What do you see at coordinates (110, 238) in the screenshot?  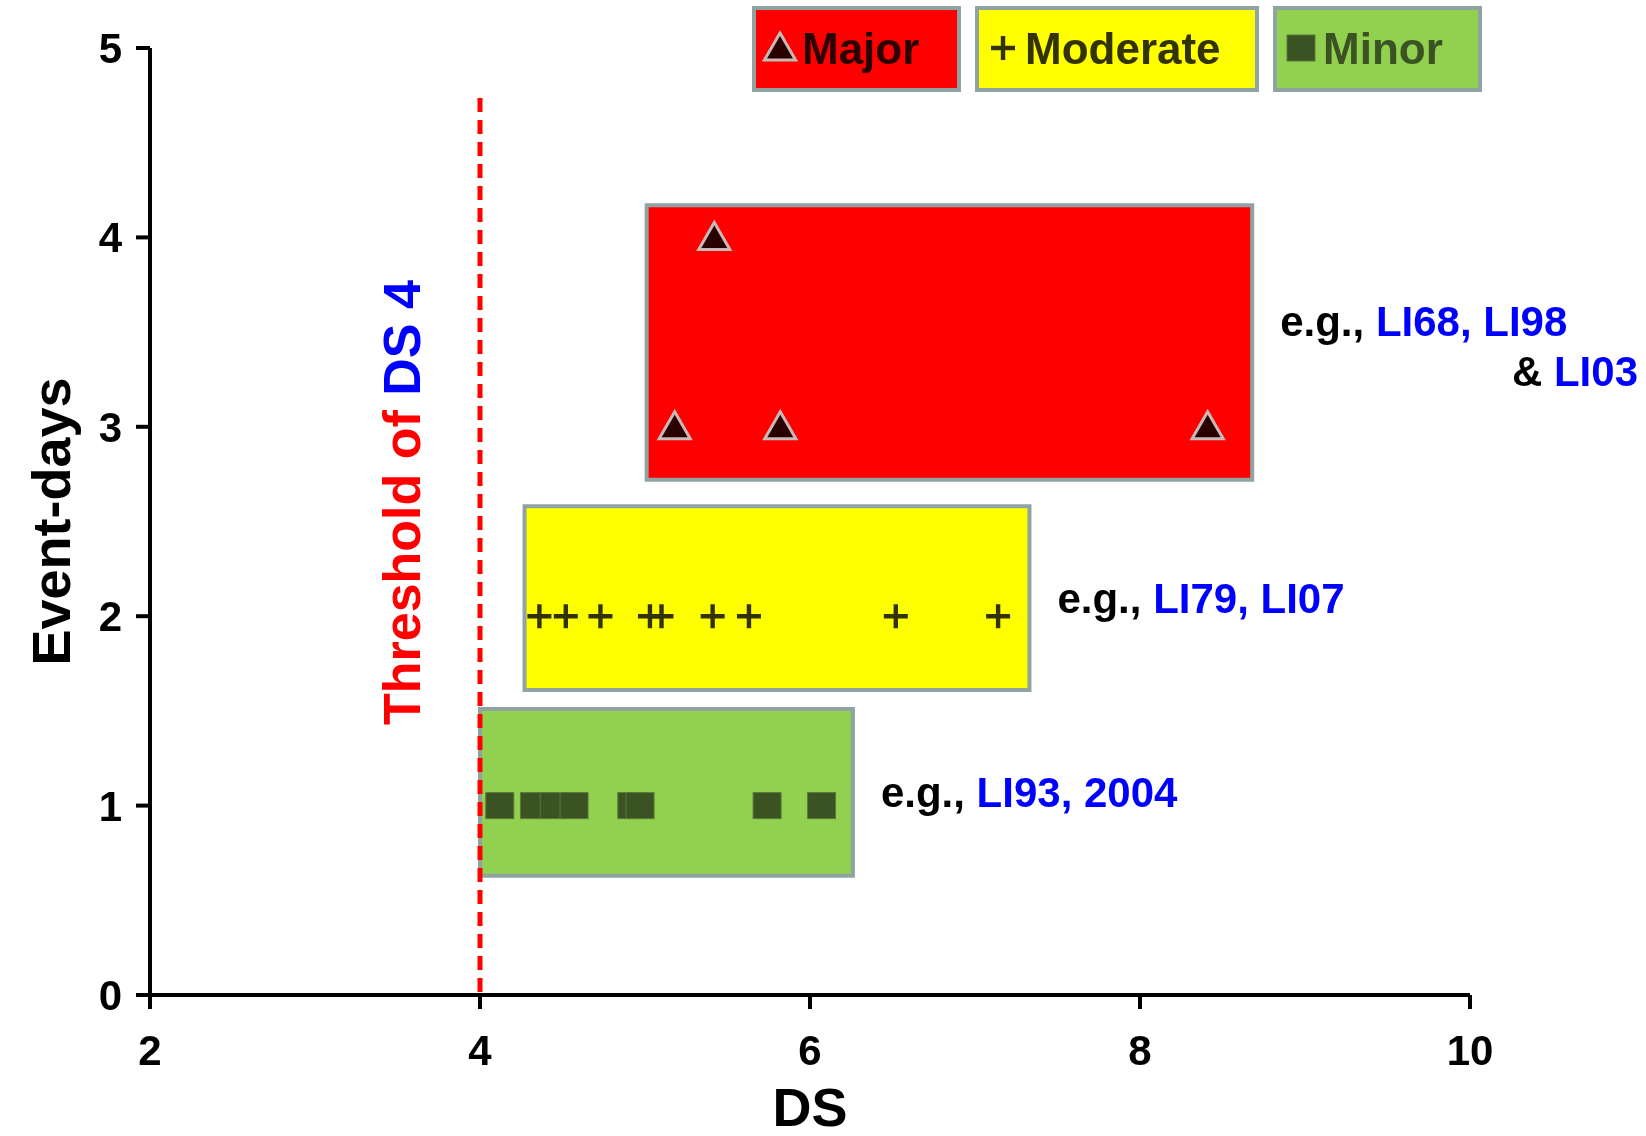 I see `y-tick-label: 4` at bounding box center [110, 238].